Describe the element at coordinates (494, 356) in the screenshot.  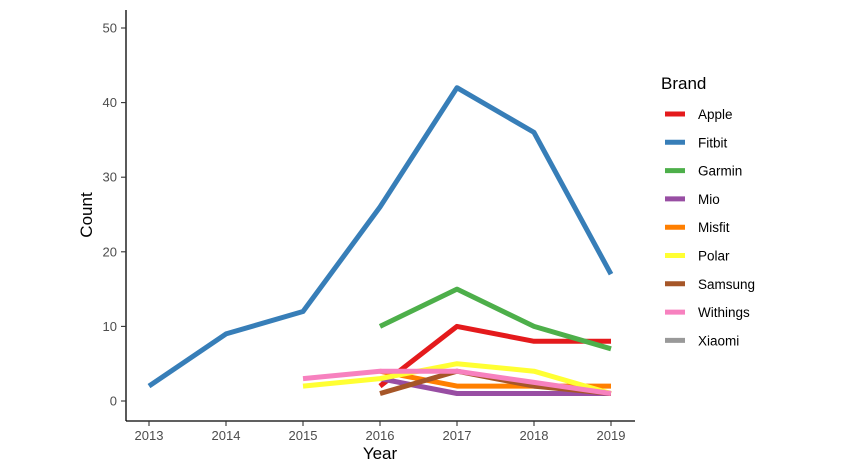
I see `series-line-apple` at that location.